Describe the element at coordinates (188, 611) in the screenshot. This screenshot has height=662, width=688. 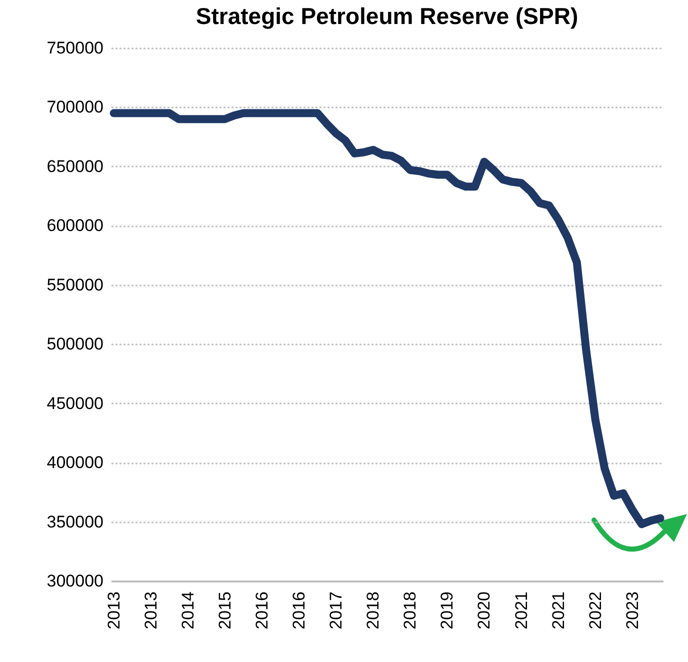
I see `x-tick-label: 2014` at that location.